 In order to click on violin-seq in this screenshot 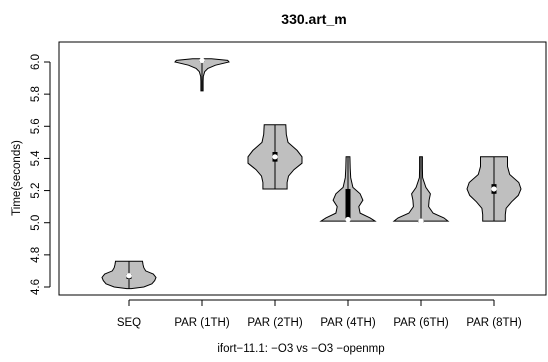, I will do `click(129, 275)`.